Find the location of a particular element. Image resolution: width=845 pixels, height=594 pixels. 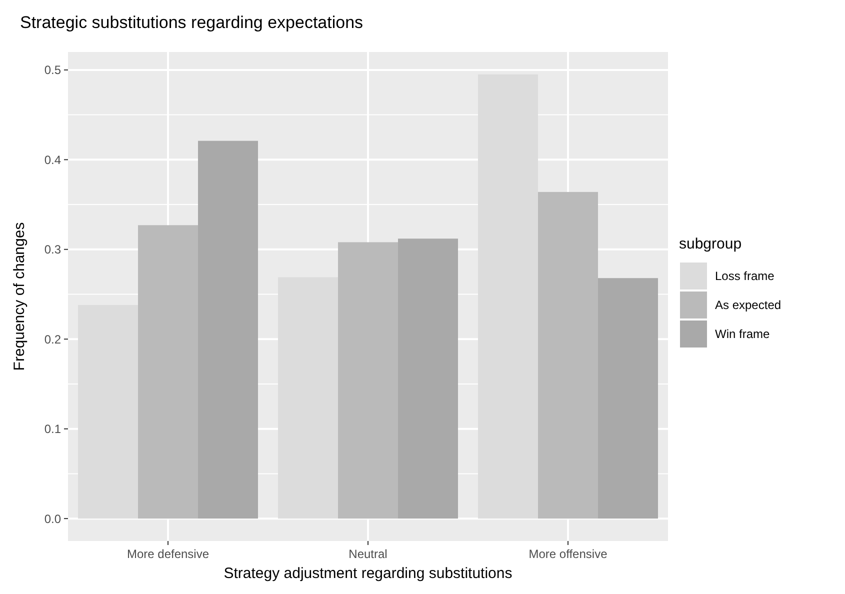

legend-label: Win frame is located at coordinates (742, 334).